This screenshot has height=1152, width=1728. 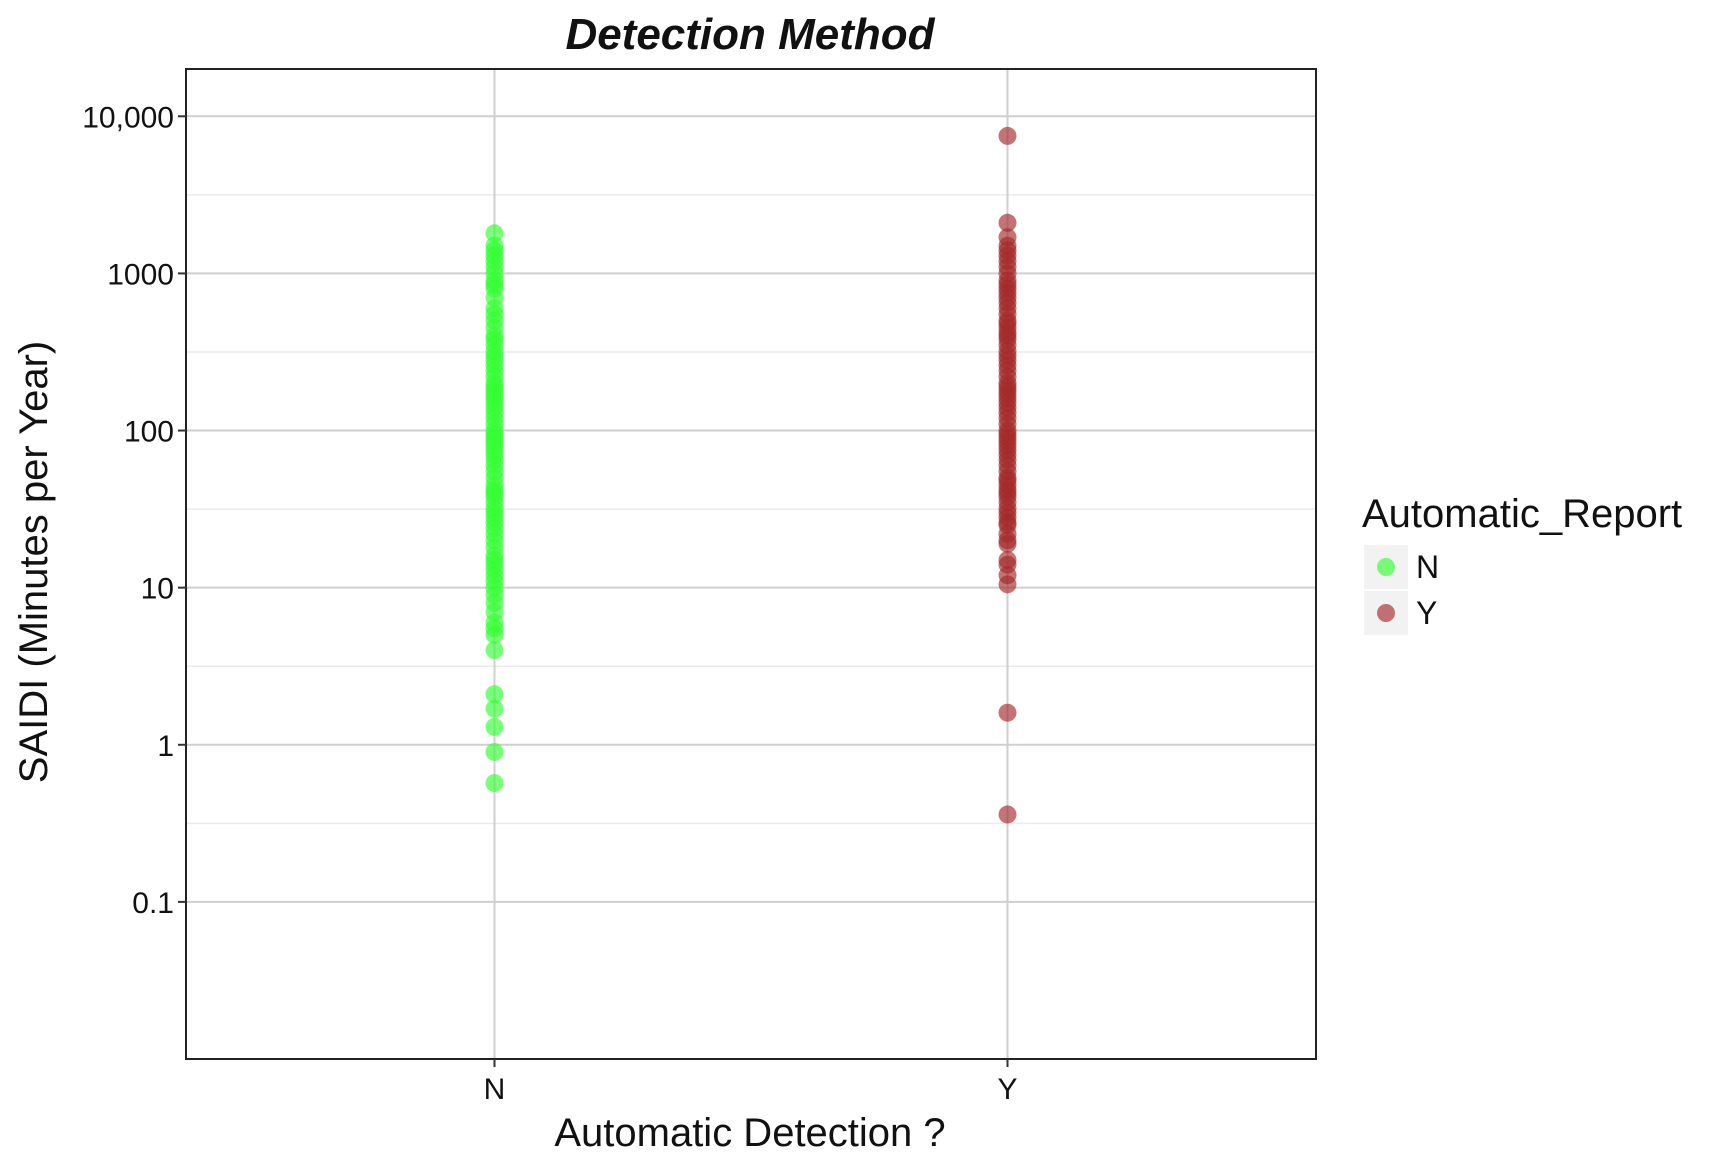 I want to click on series-Y, so click(x=1007, y=475).